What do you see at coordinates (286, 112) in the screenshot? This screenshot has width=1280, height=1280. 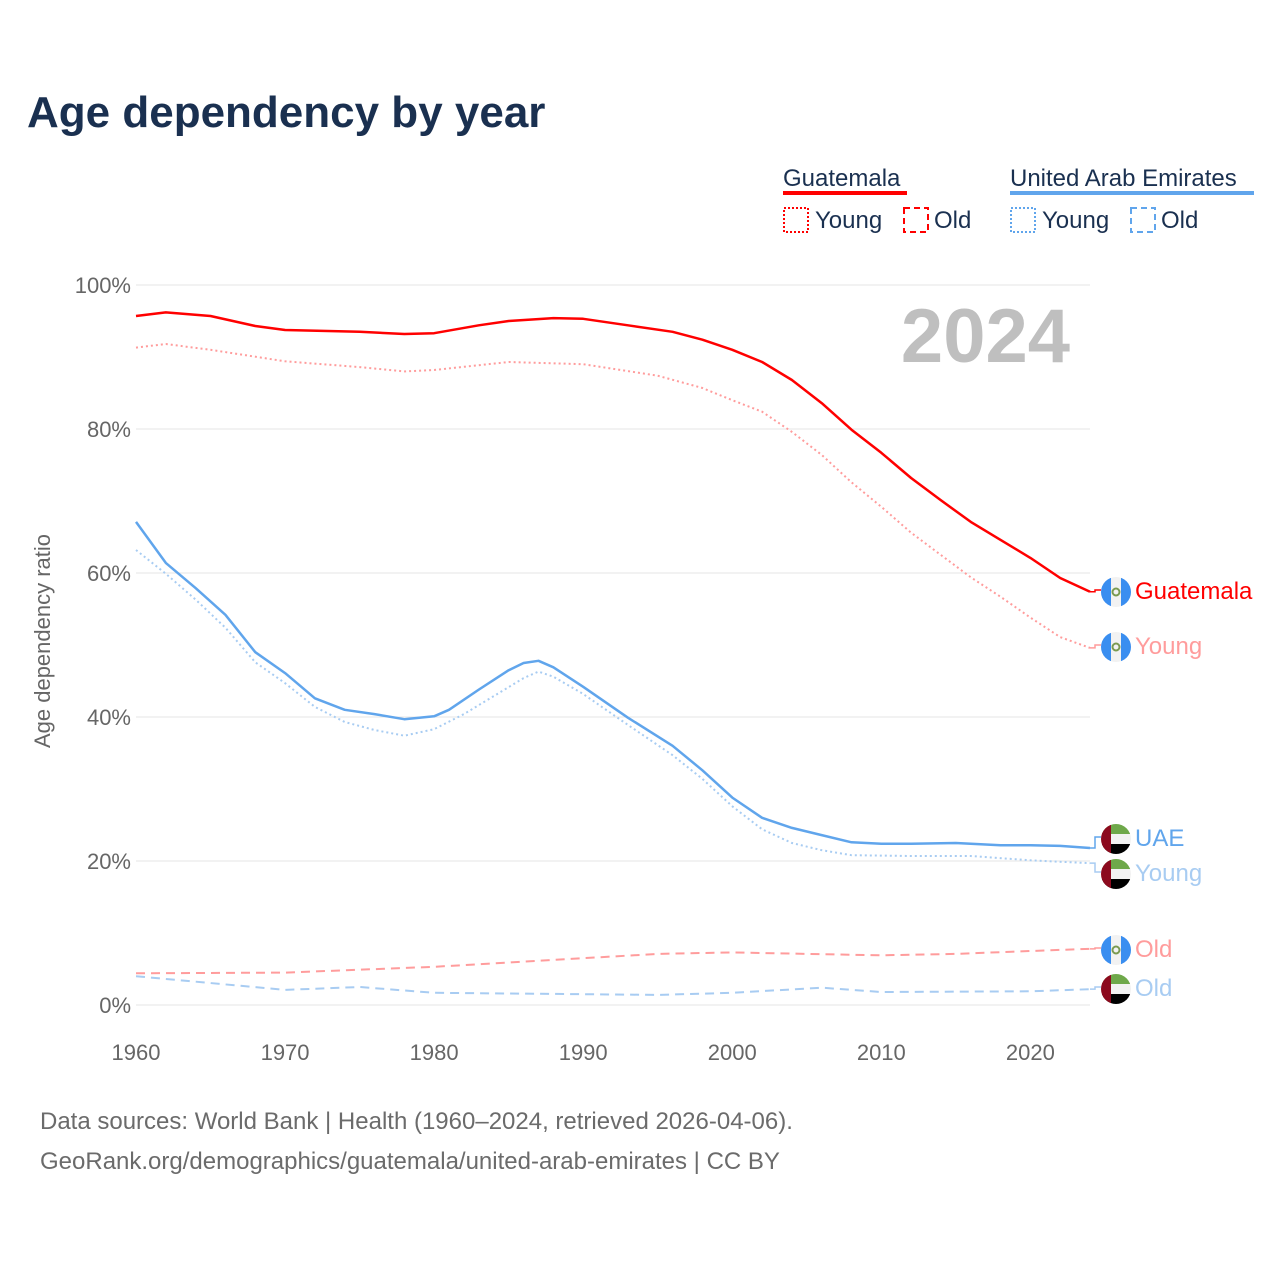 I see `chart-title: Age dependency by year` at bounding box center [286, 112].